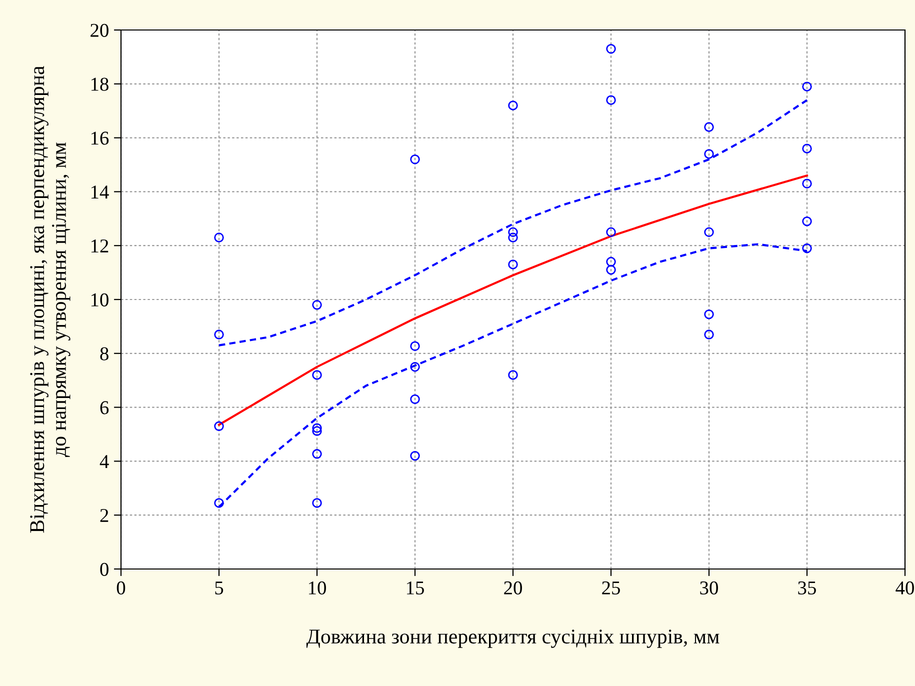 The width and height of the screenshot is (915, 686). What do you see at coordinates (100, 192) in the screenshot?
I see `y-tick-label: 14` at bounding box center [100, 192].